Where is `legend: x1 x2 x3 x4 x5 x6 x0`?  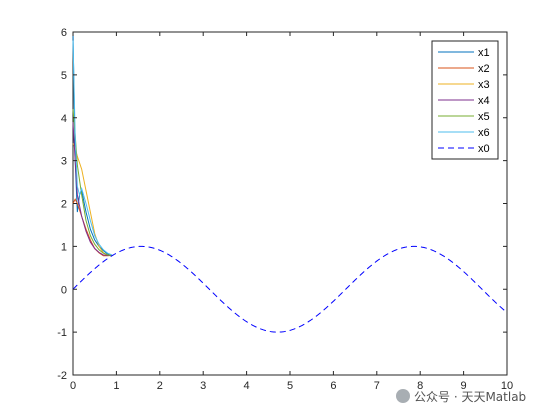 legend: x1 x2 x3 x4 x5 x6 x0 is located at coordinates (465, 100).